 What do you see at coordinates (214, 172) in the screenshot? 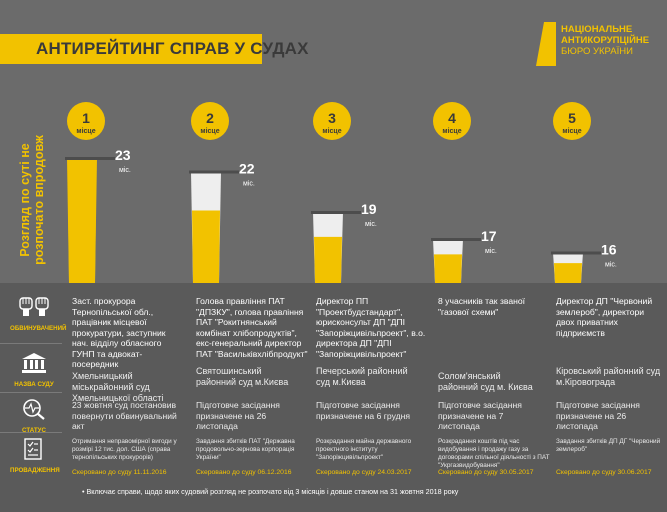
I see `bar-2-marker` at bounding box center [214, 172].